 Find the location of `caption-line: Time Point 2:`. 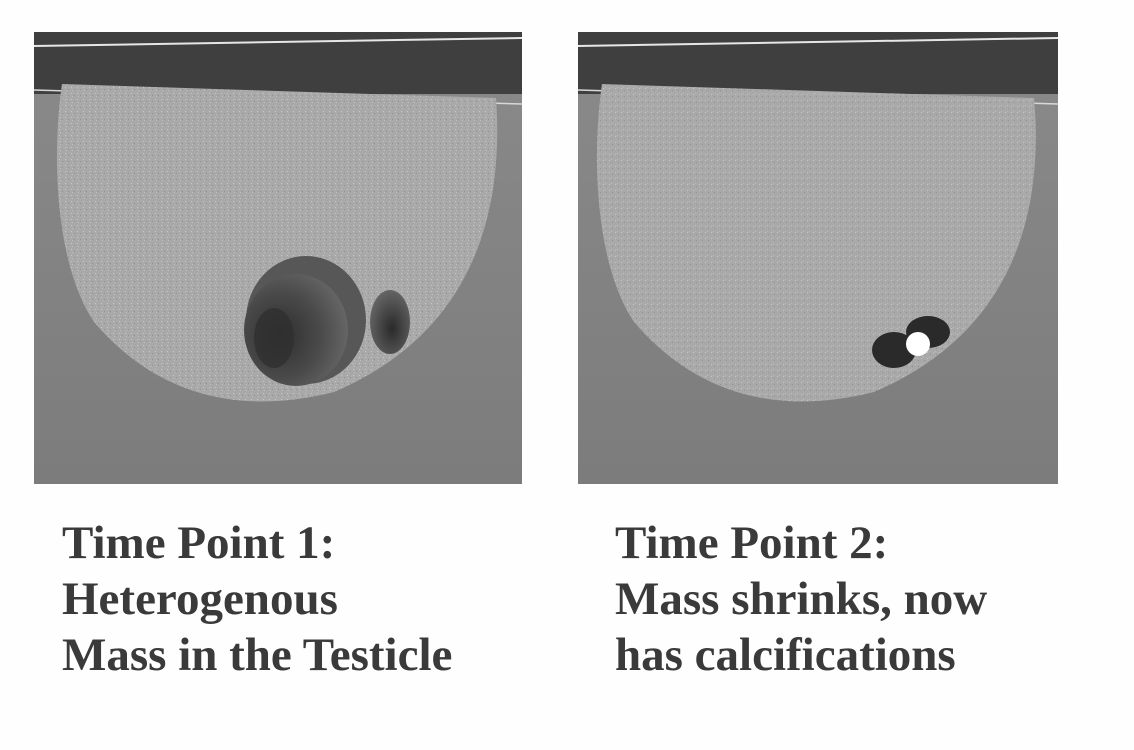

caption-line: Time Point 2: is located at coordinates (752, 543).